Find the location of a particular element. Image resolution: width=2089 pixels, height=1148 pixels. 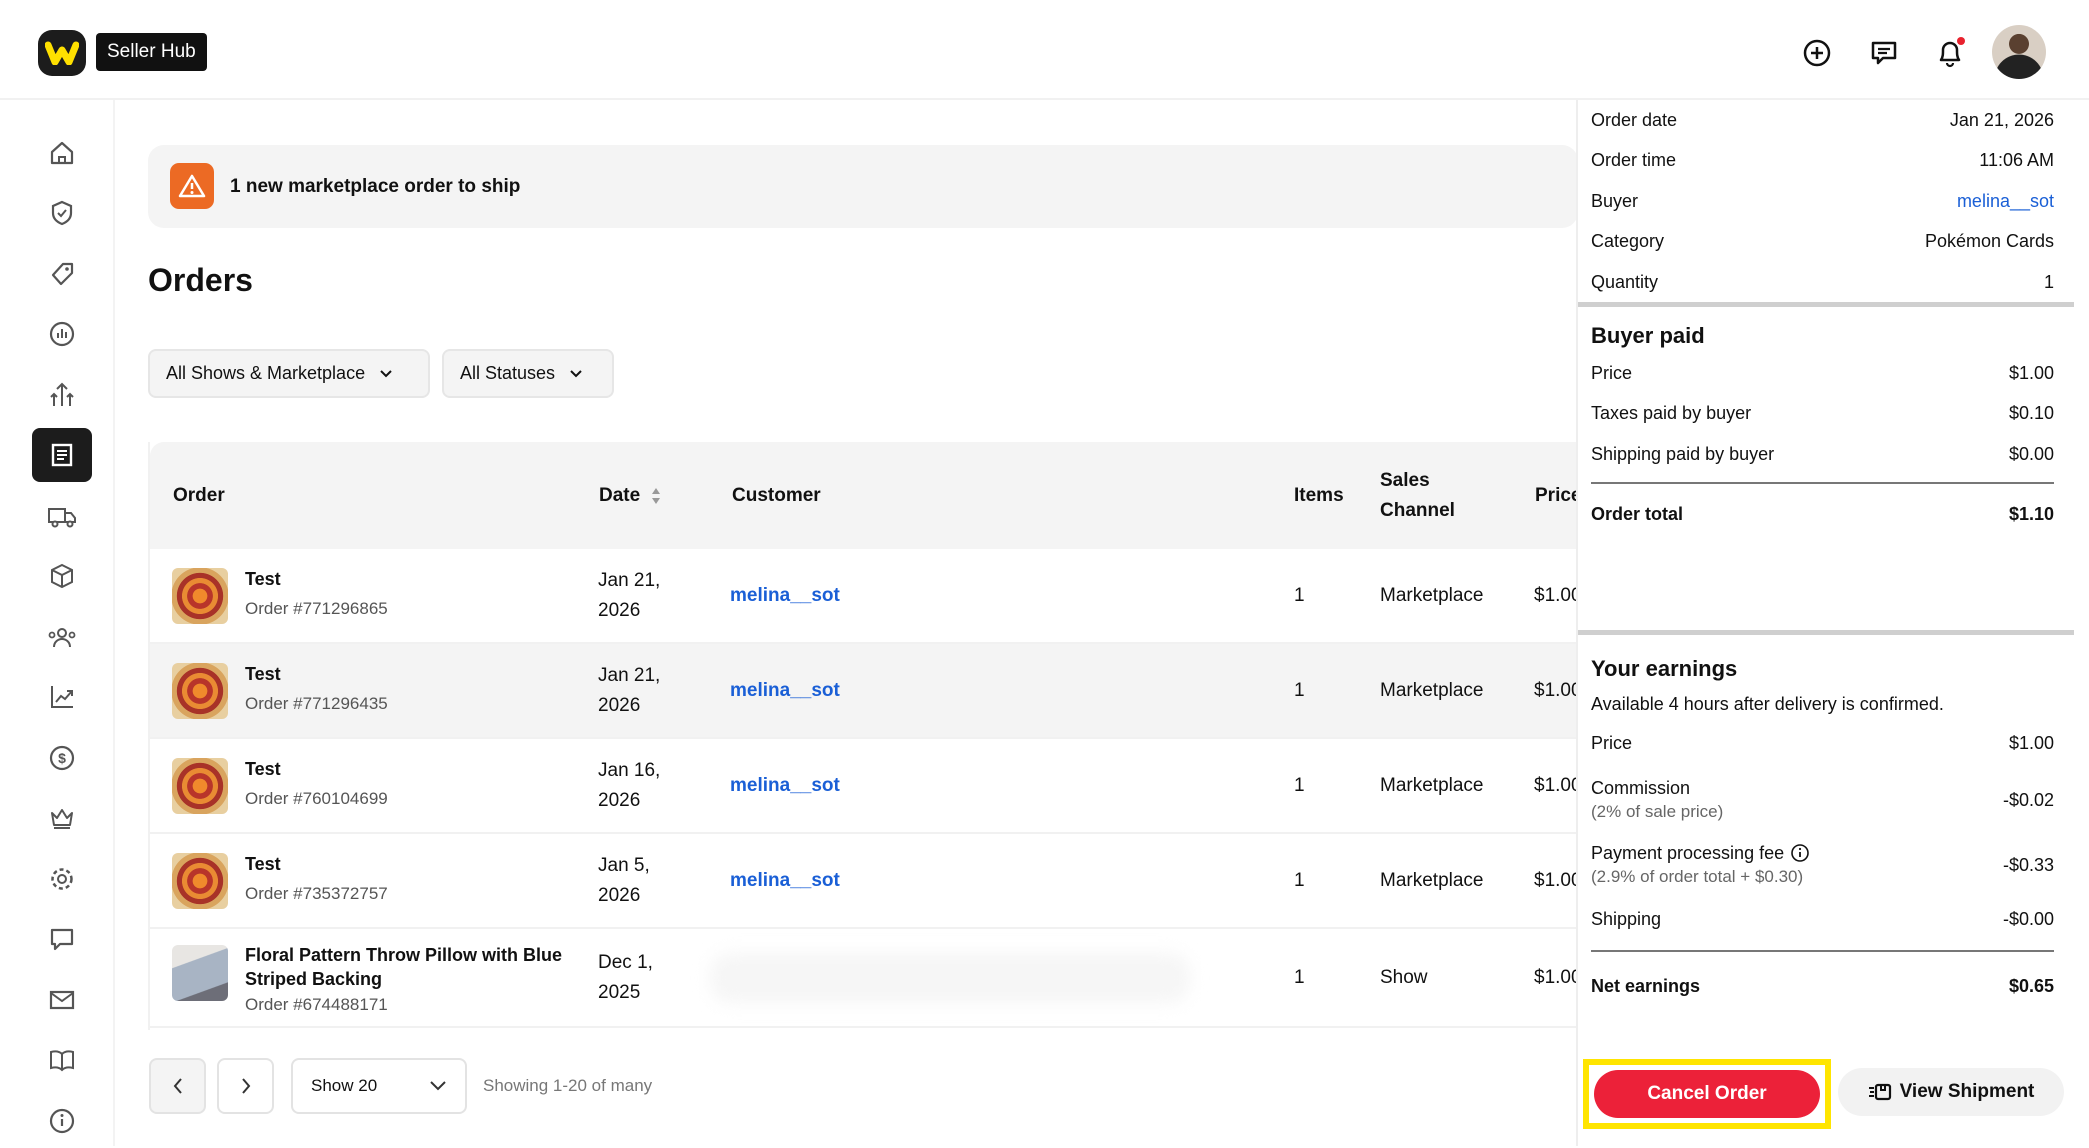

plus-circle-icon is located at coordinates (1817, 53).